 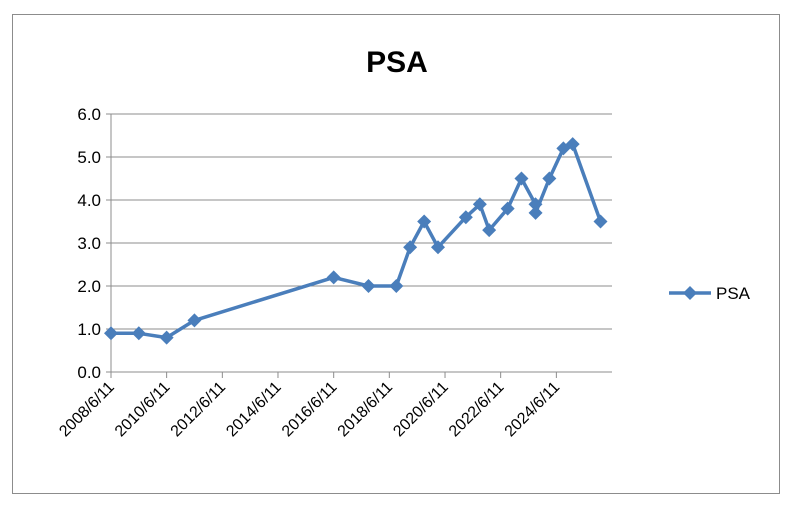 I want to click on x-tick-label: 2016/6/11, so click(x=310, y=410).